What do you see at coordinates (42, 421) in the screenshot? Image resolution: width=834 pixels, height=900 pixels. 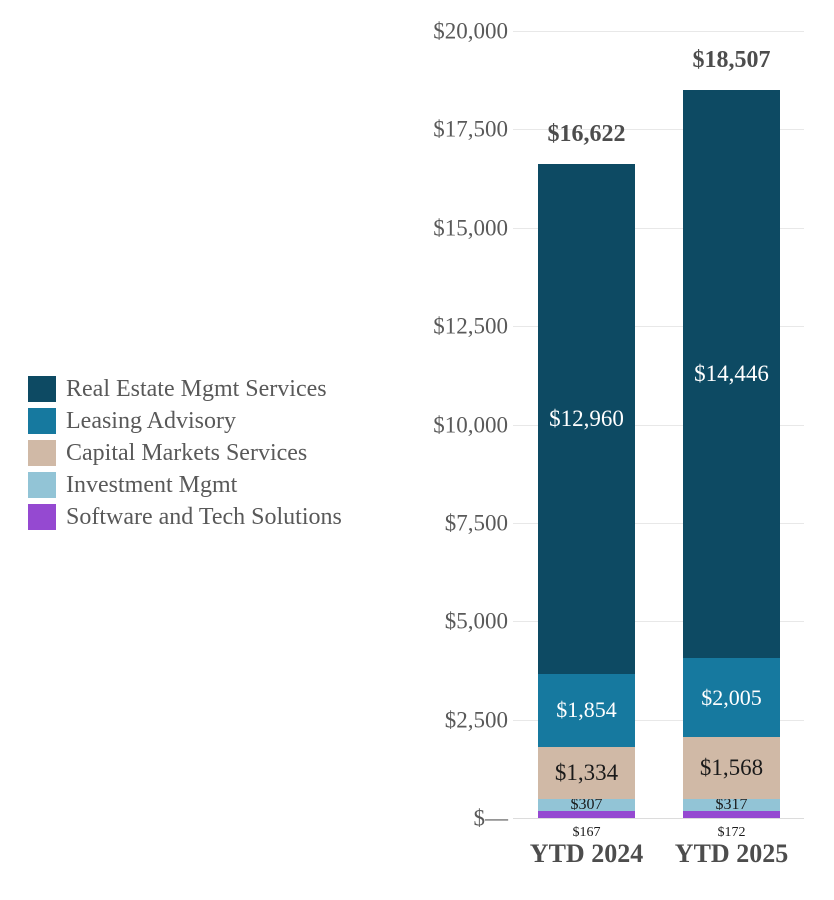 I see `legend-swatch-leasing-advisory` at bounding box center [42, 421].